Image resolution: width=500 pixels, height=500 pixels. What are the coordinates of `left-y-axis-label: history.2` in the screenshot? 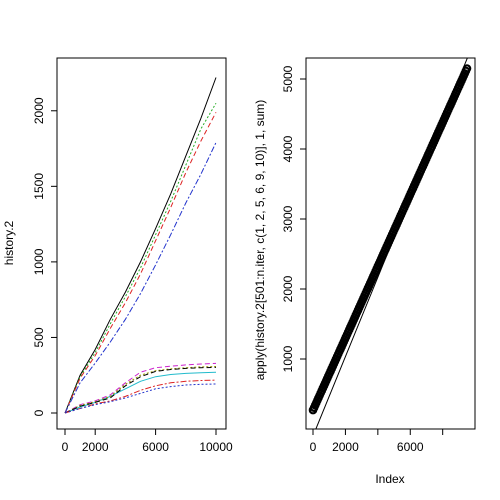 It's located at (9, 242).